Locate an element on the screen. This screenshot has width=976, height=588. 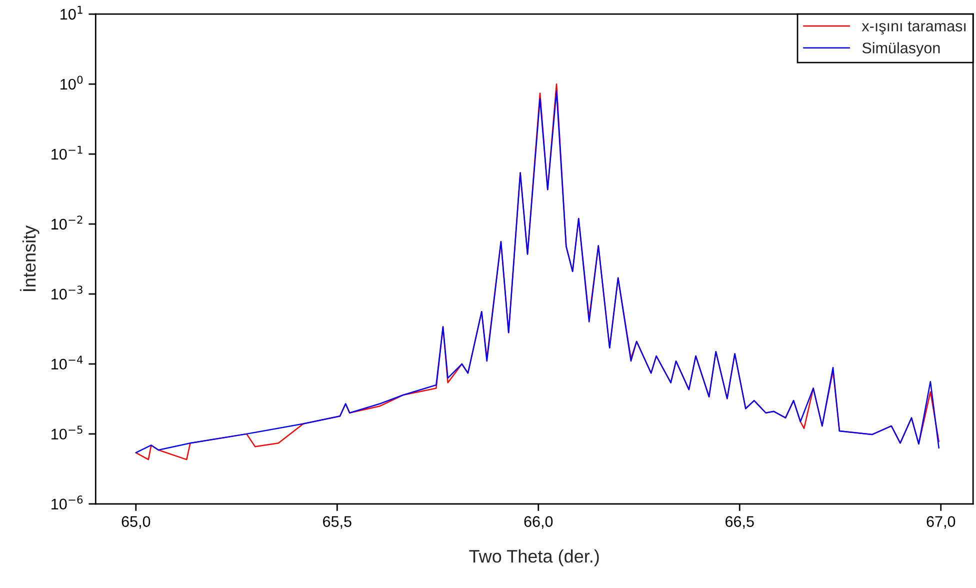
x-tick-label: 66,5 is located at coordinates (740, 522).